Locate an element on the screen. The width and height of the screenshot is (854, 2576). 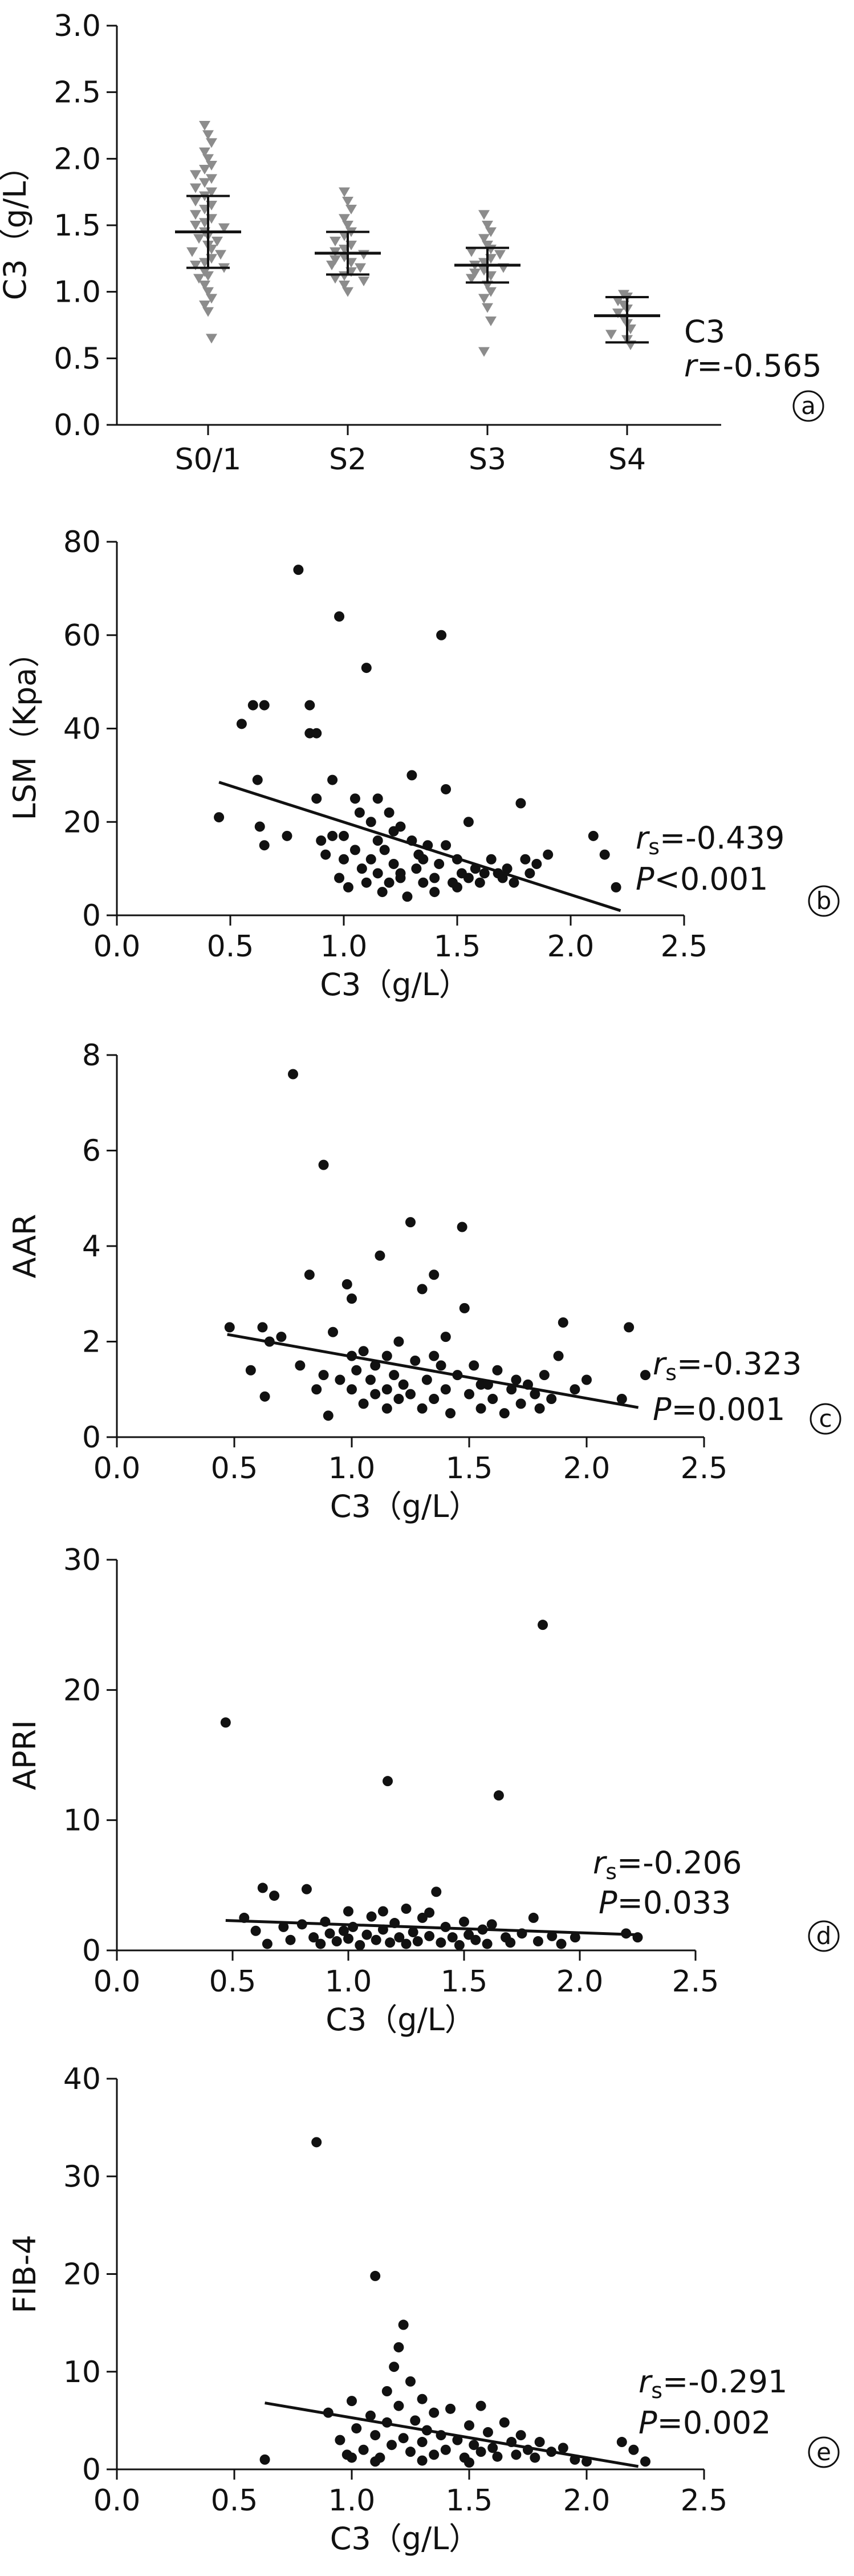
panel-label: c is located at coordinates (825, 1419).